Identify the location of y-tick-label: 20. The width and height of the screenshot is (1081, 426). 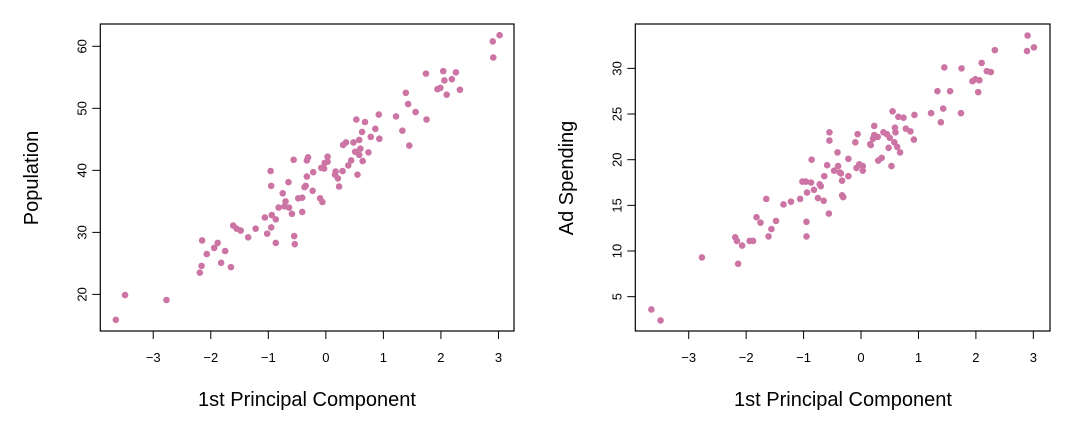
(616, 159).